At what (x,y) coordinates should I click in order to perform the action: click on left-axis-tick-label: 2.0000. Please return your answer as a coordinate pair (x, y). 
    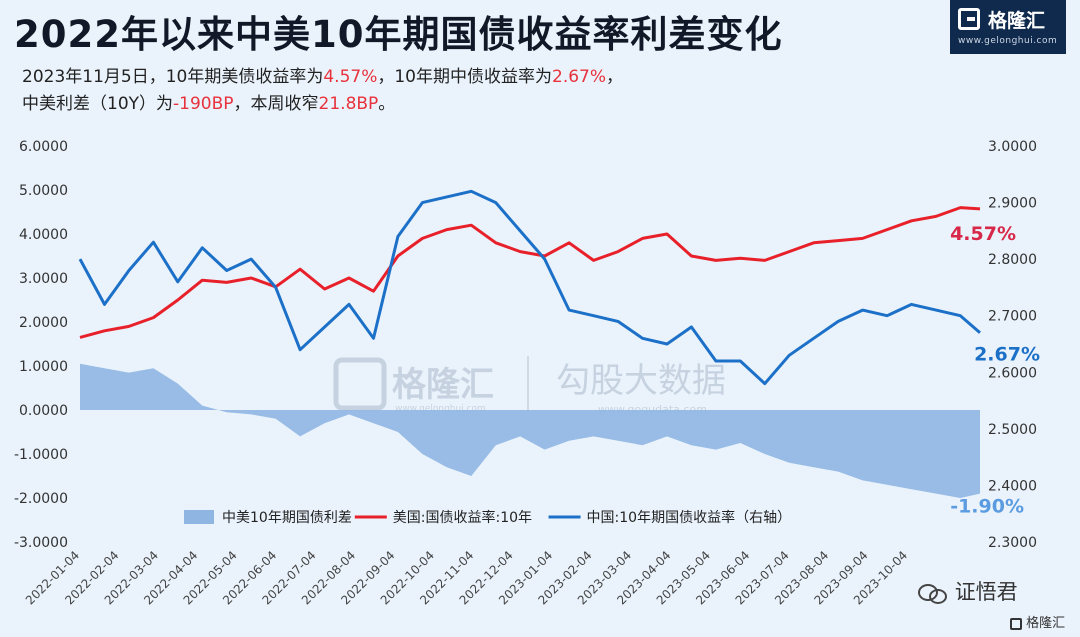
    Looking at the image, I should click on (43, 323).